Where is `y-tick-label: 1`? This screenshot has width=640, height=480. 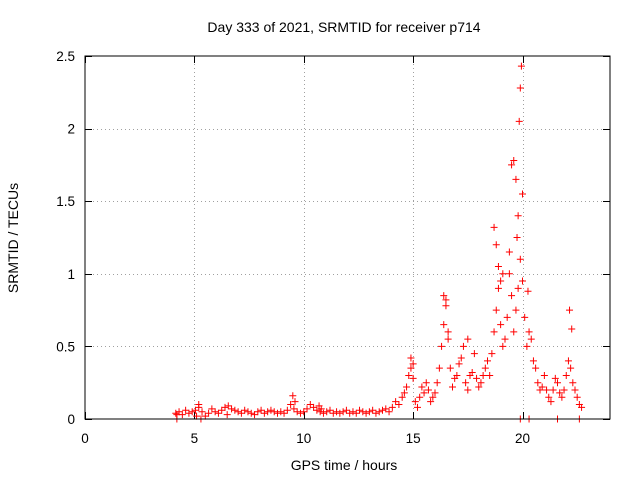 y-tick-label: 1 is located at coordinates (71, 274).